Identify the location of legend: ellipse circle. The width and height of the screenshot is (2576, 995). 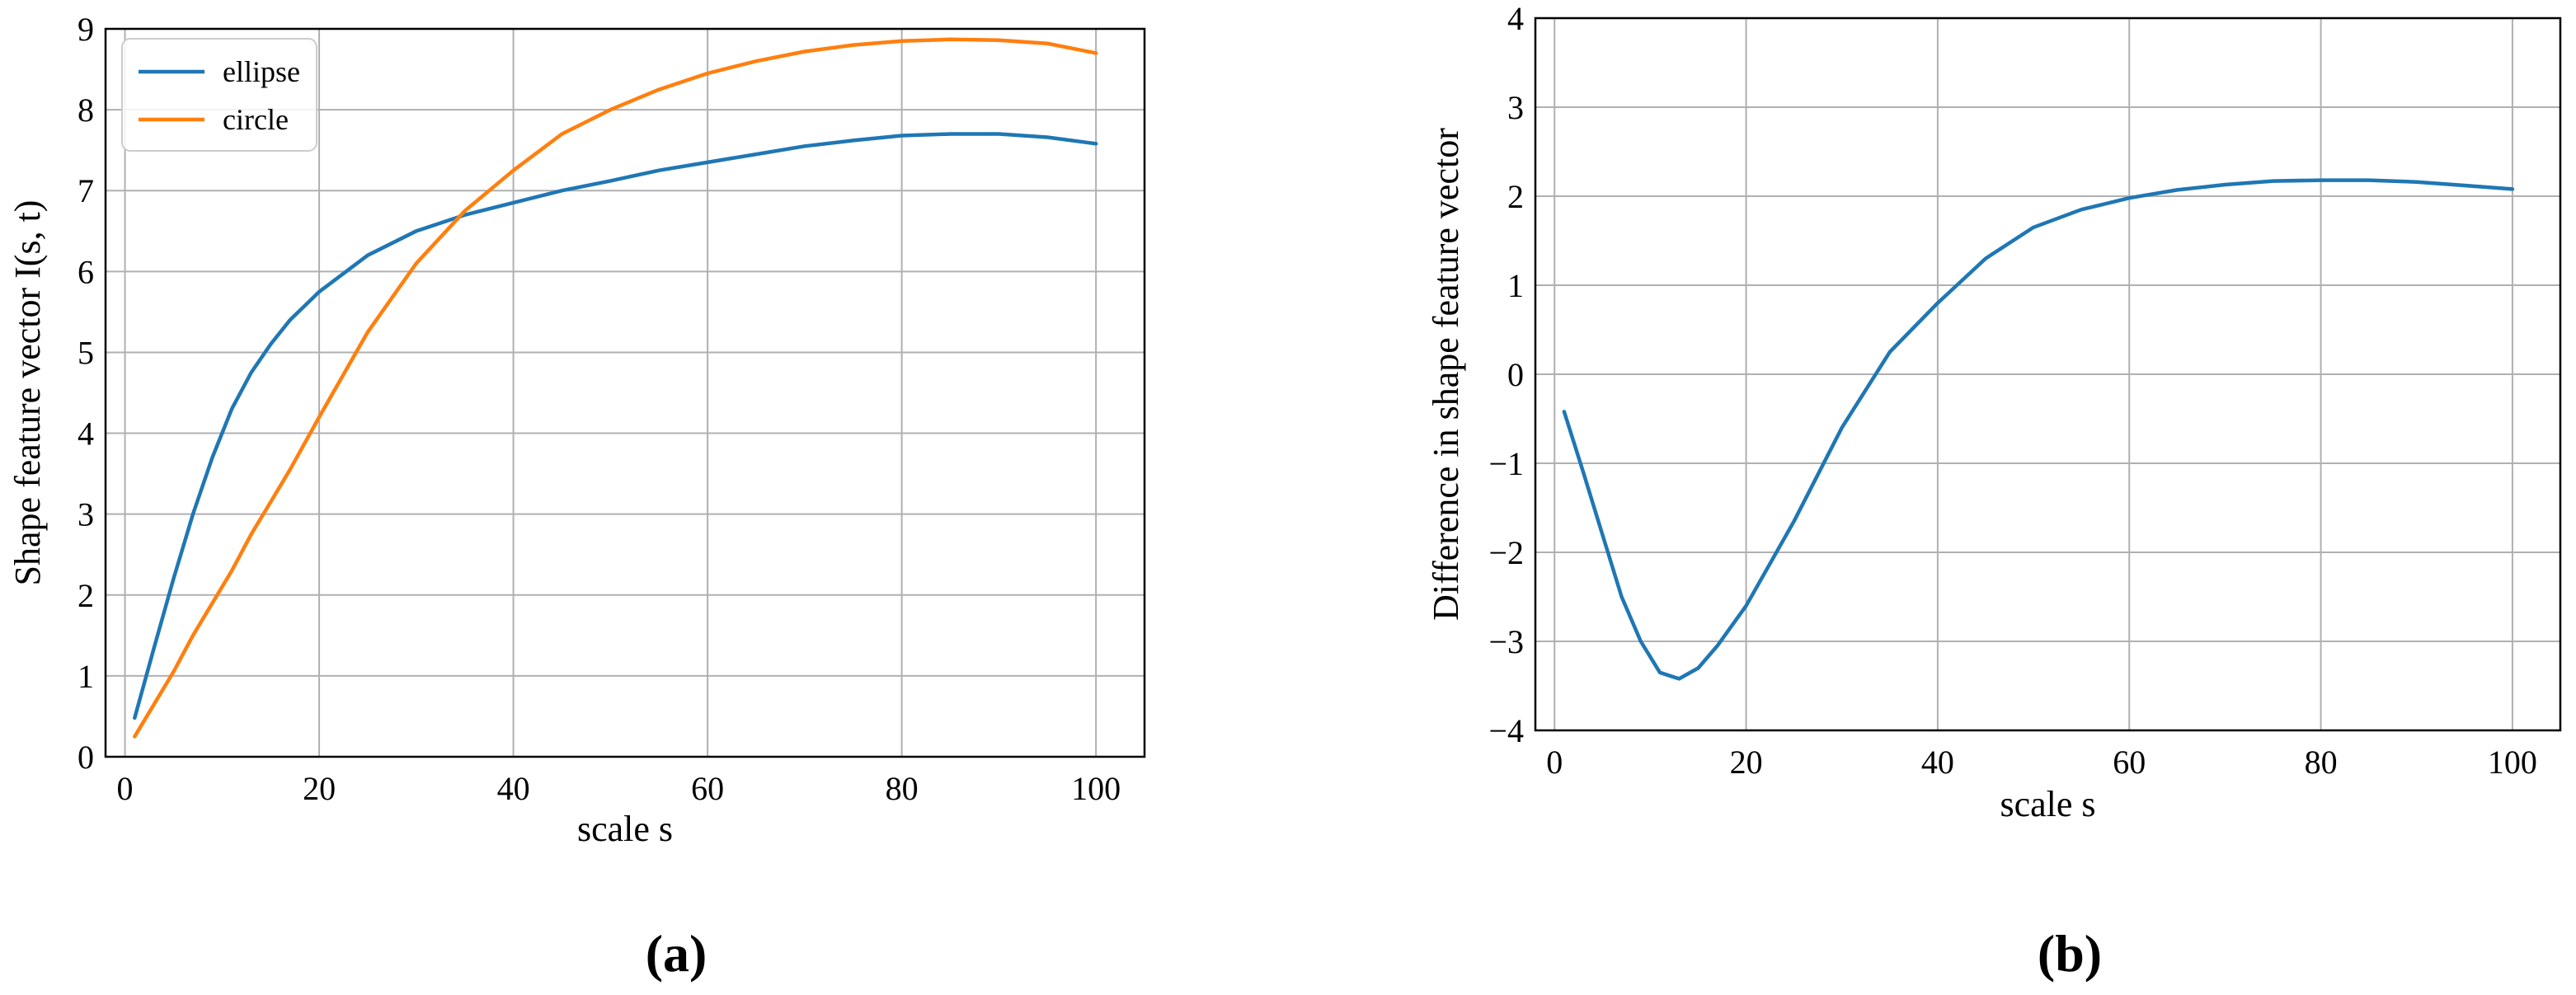
(219, 95).